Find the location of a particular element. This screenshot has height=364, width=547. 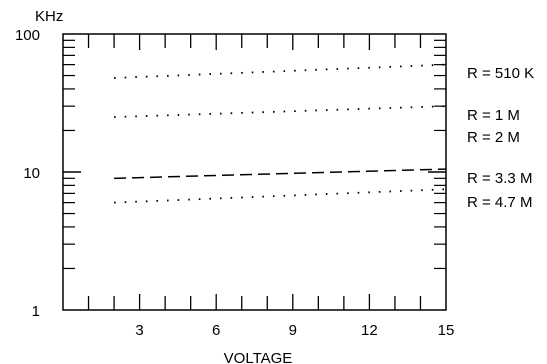

series-label: R = 510 K is located at coordinates (500, 73).